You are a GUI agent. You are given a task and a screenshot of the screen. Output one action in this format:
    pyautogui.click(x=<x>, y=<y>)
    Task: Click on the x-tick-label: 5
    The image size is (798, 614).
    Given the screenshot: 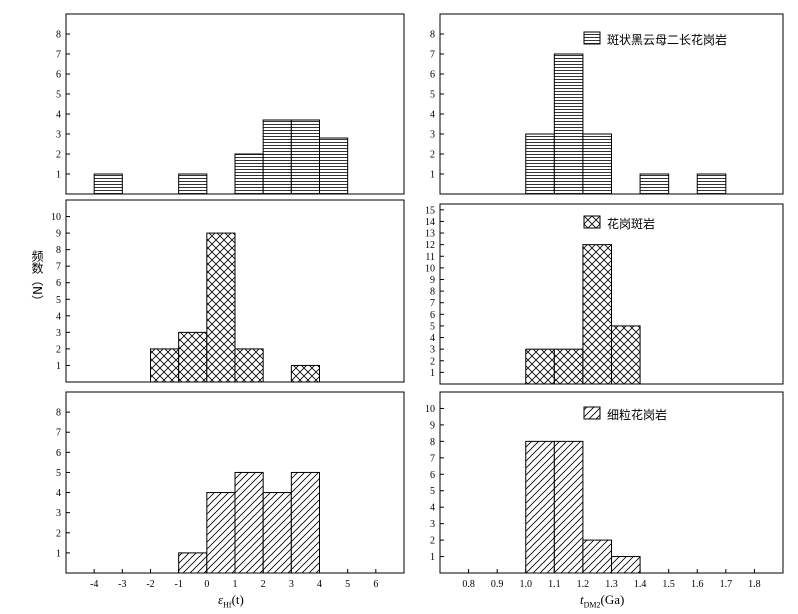 What is the action you would take?
    pyautogui.click(x=347, y=584)
    